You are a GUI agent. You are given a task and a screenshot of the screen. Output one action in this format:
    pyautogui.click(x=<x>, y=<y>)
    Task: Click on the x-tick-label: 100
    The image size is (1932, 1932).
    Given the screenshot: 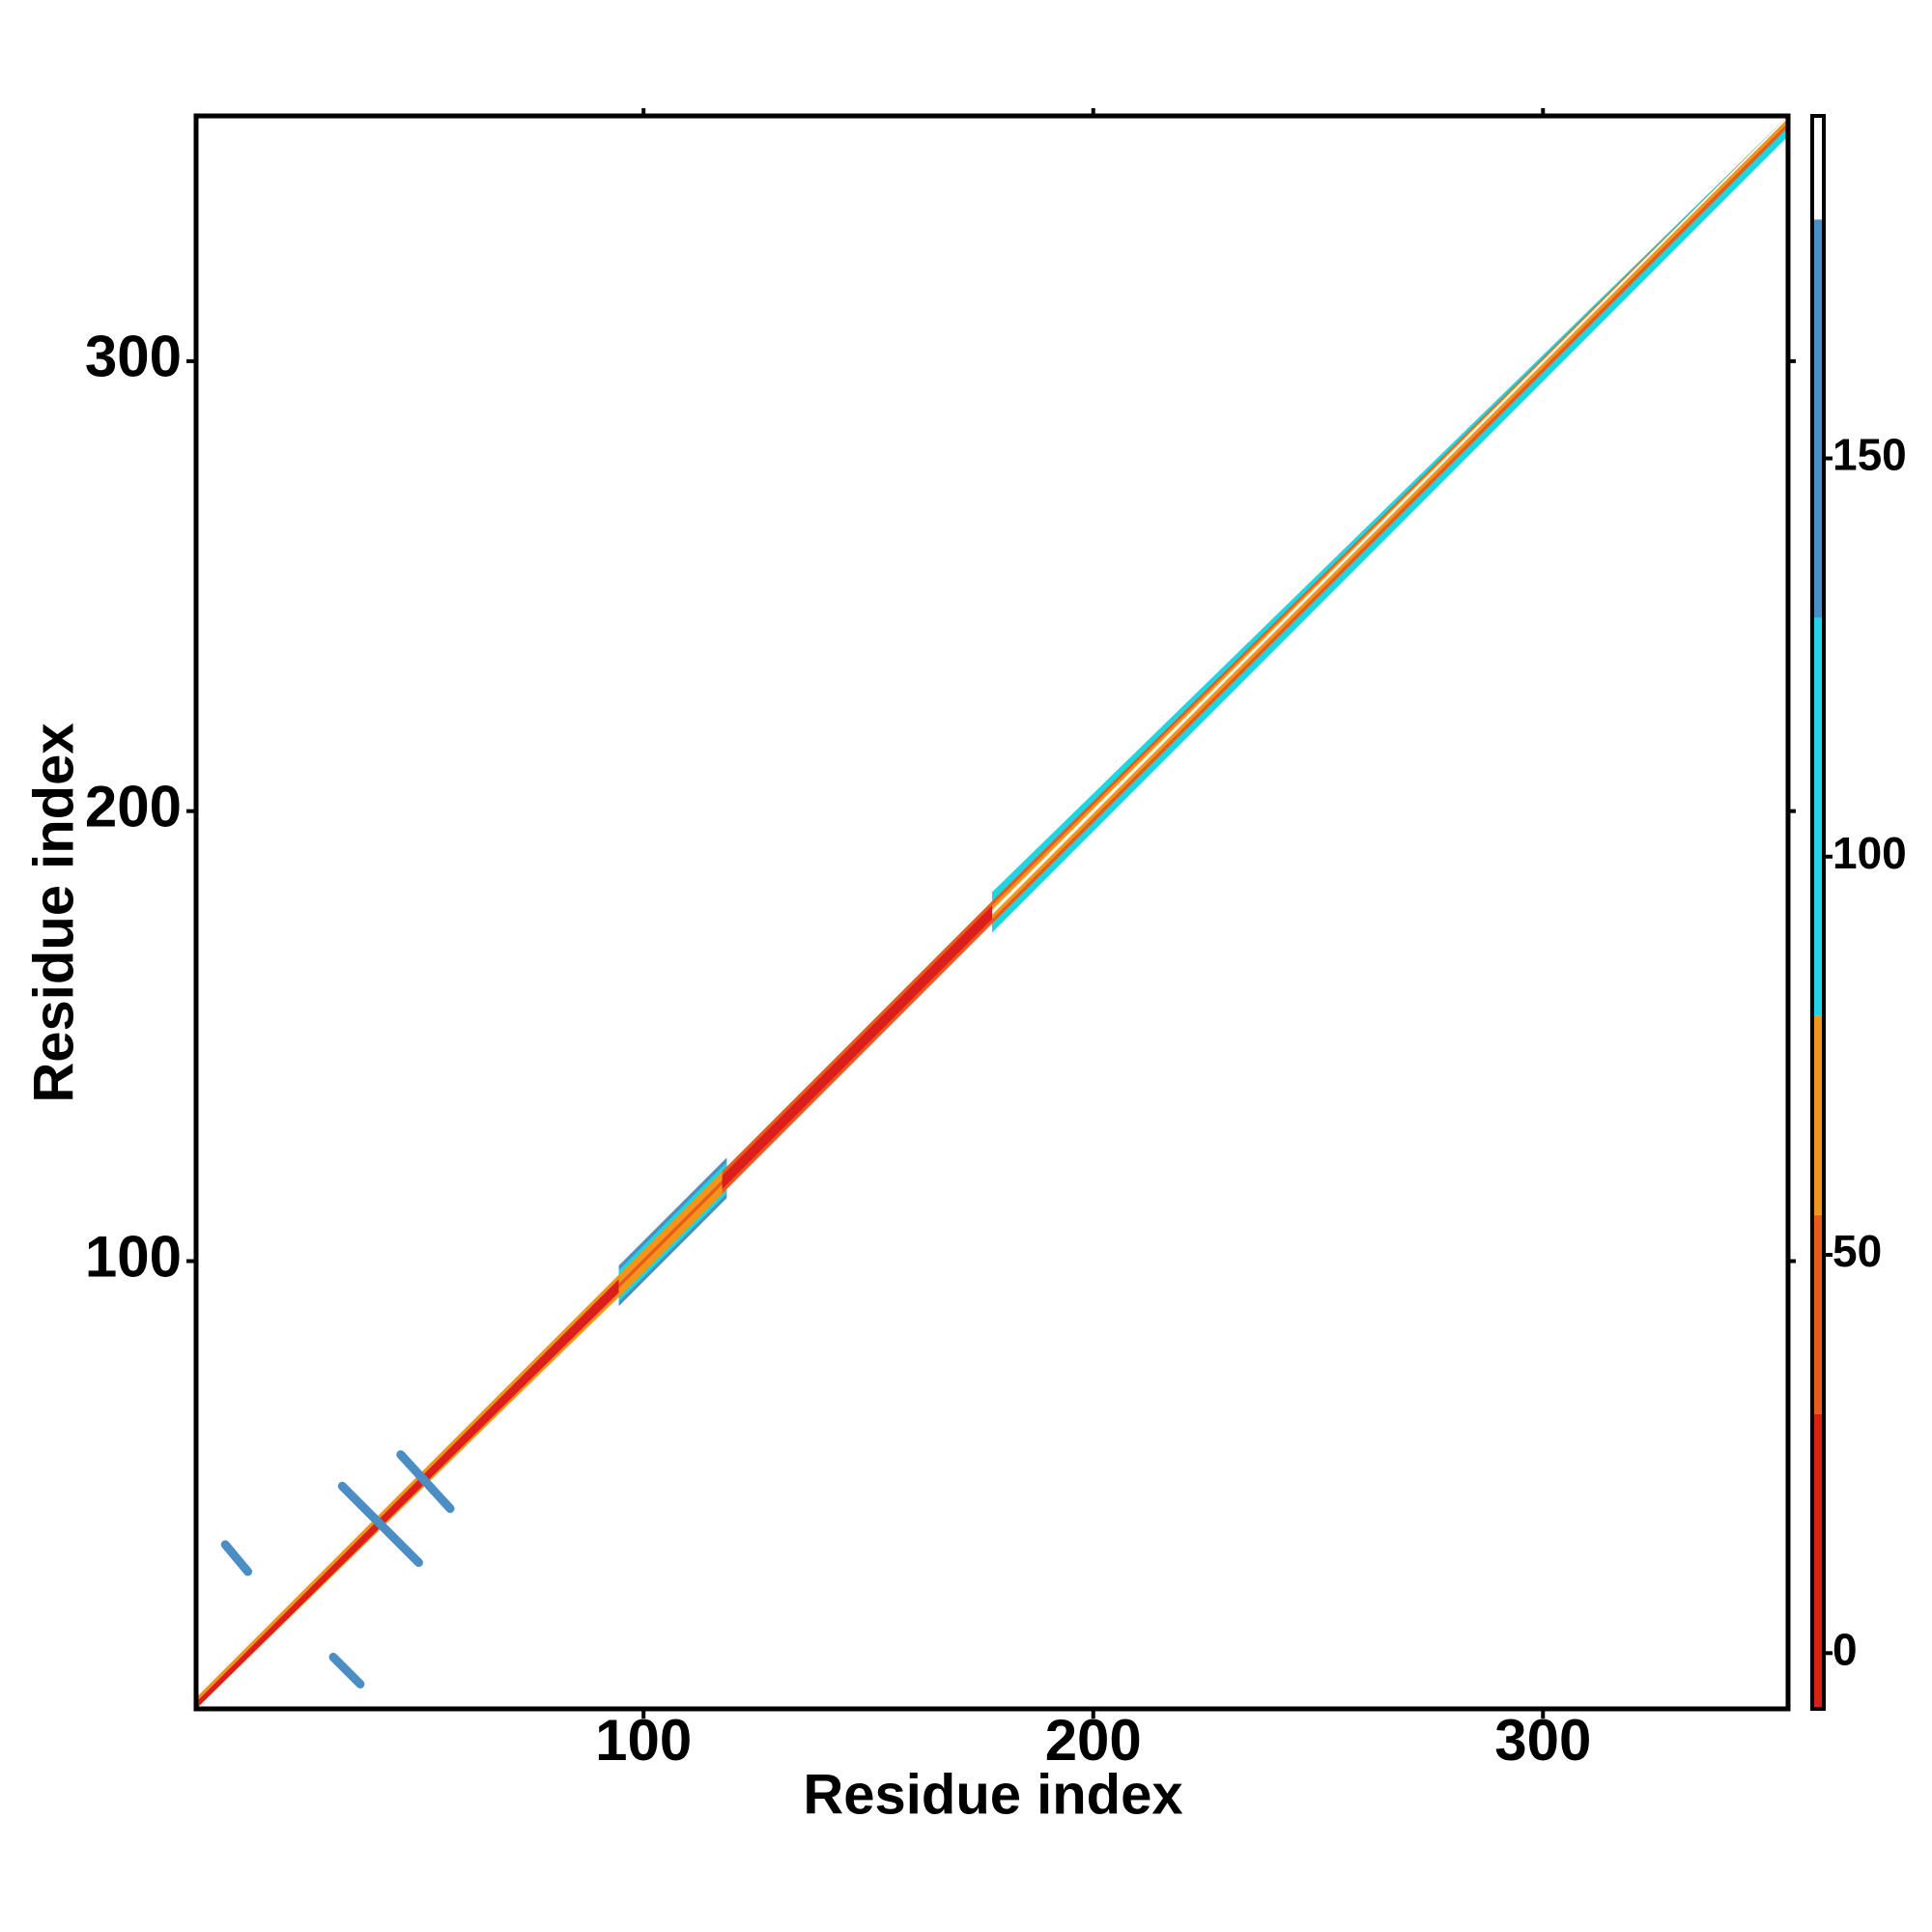 What is the action you would take?
    pyautogui.click(x=643, y=1740)
    